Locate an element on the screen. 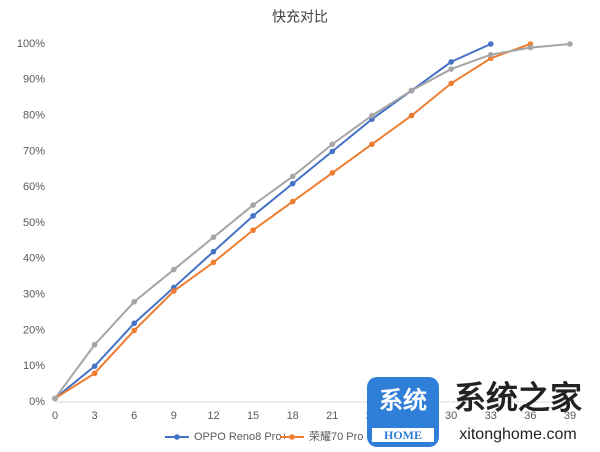 The height and width of the screenshot is (452, 600). y-tick-label: 90% is located at coordinates (34, 80).